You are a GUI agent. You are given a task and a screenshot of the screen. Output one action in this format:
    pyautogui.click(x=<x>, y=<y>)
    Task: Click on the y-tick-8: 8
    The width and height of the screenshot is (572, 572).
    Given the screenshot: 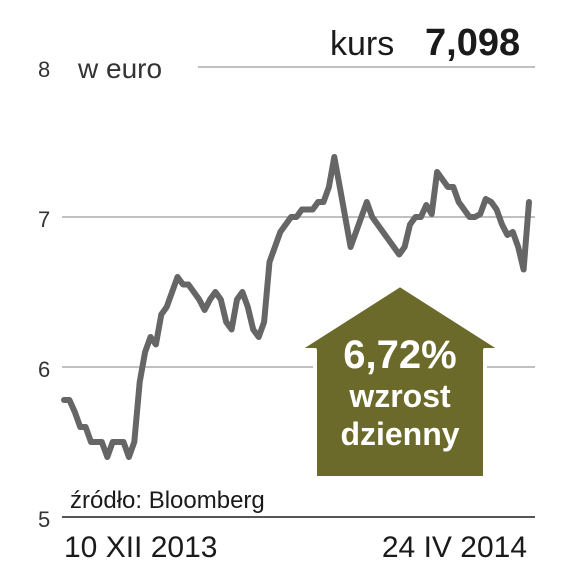 What is the action you would take?
    pyautogui.click(x=44, y=69)
    